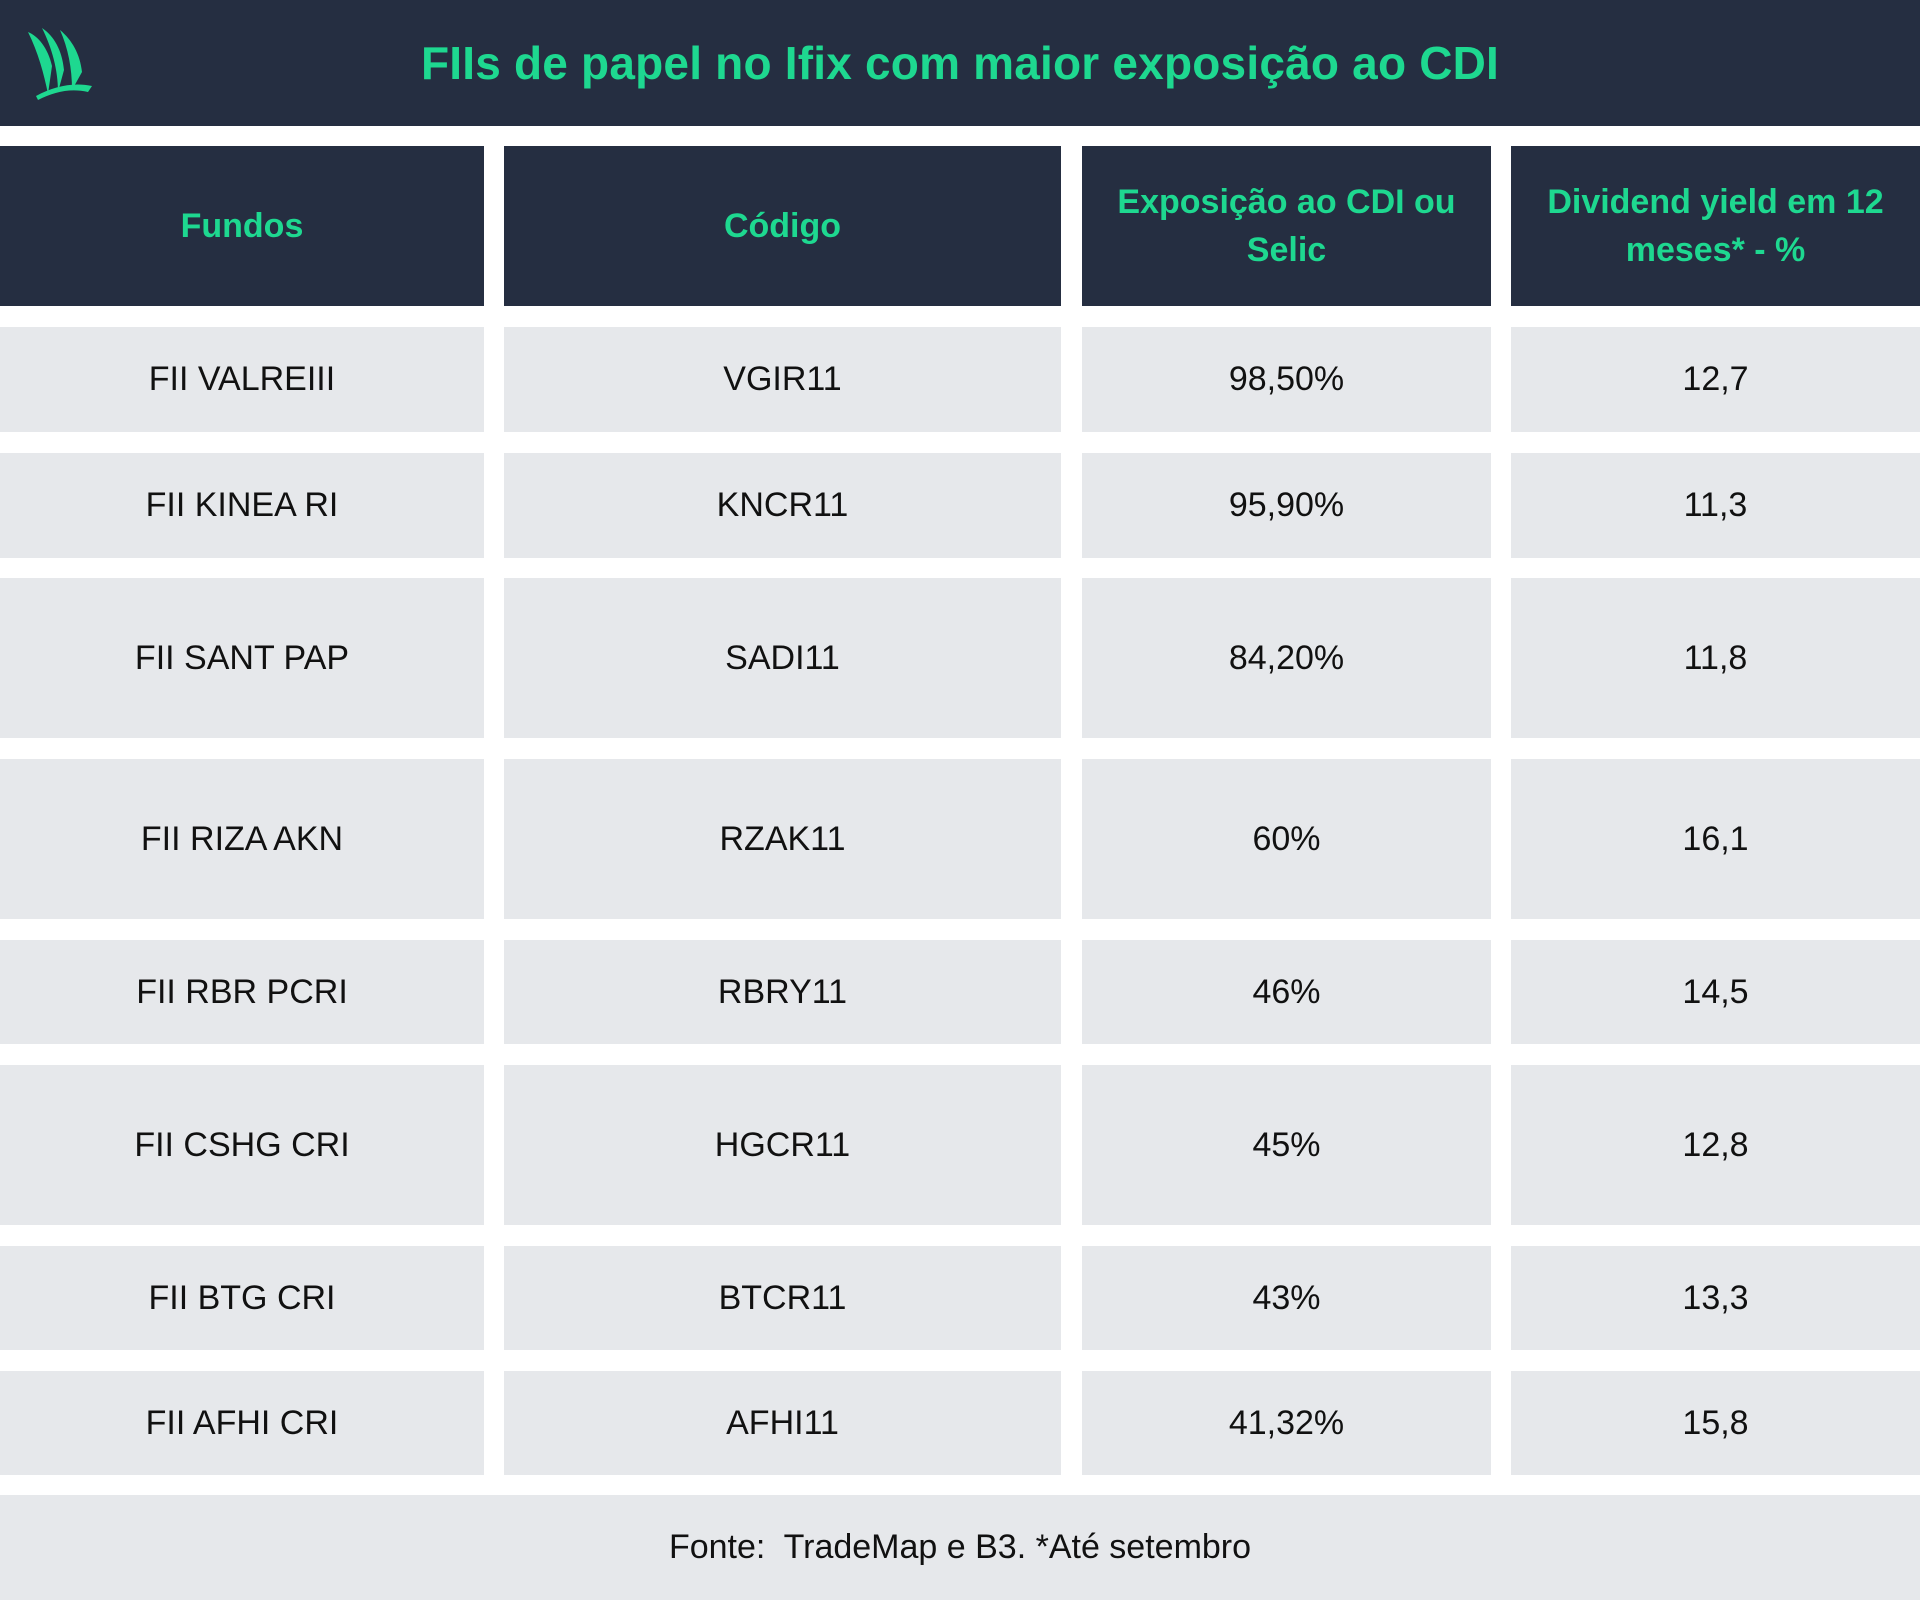  Describe the element at coordinates (1715, 379) in the screenshot. I see `table-cell-dividend-yield: 12,7` at that location.